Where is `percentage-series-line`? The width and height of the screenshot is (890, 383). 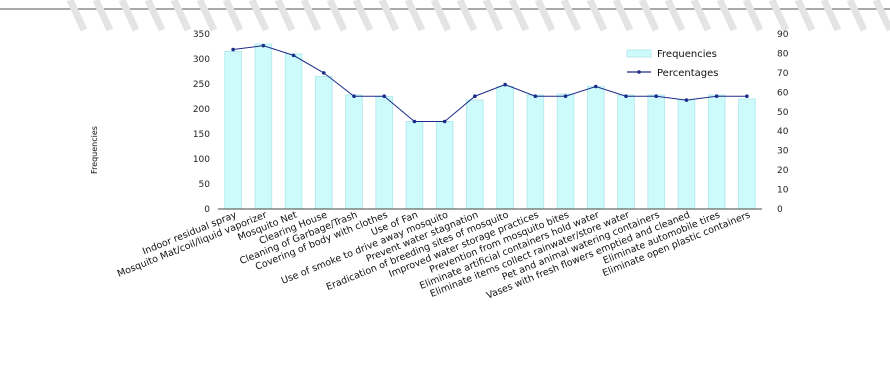
percentage-series-line is located at coordinates (490, 83).